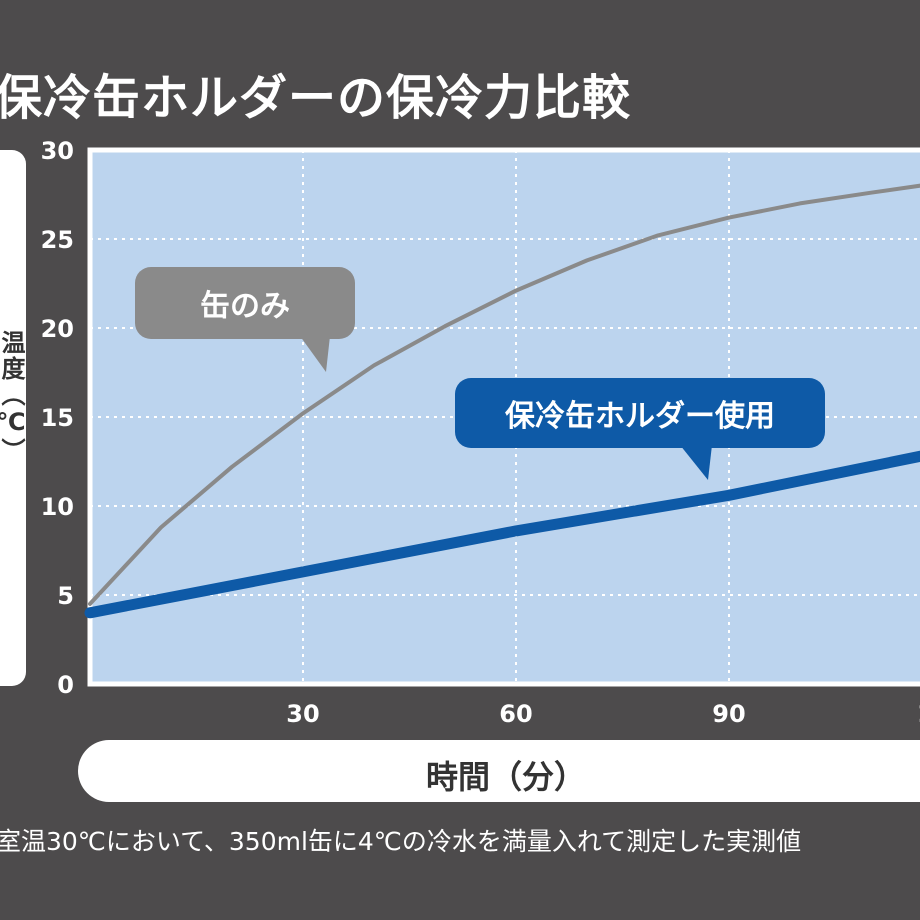  What do you see at coordinates (57, 507) in the screenshot?
I see `y-tick-label: 10` at bounding box center [57, 507].